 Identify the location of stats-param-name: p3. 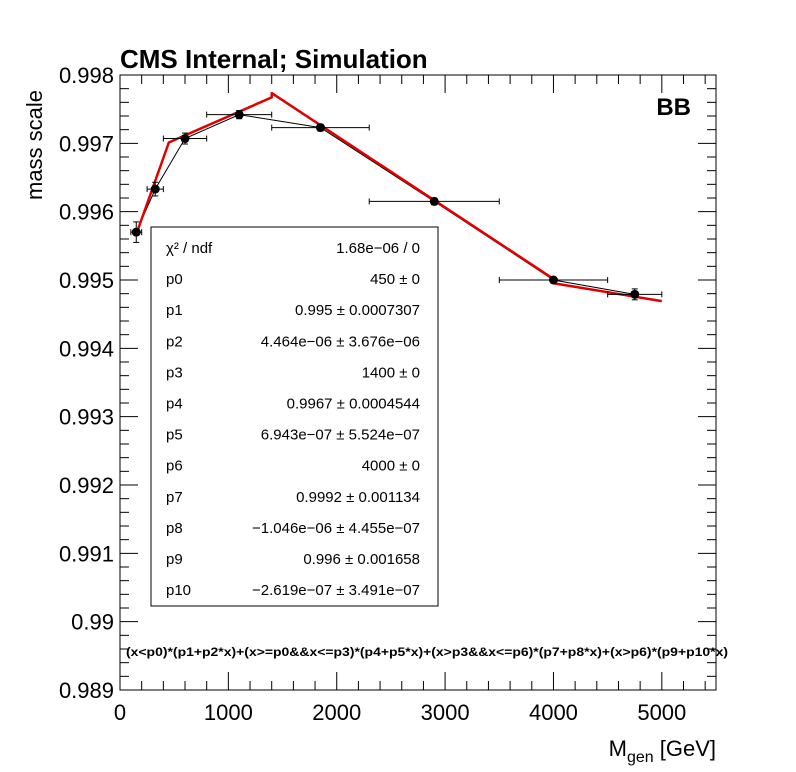
(174, 372).